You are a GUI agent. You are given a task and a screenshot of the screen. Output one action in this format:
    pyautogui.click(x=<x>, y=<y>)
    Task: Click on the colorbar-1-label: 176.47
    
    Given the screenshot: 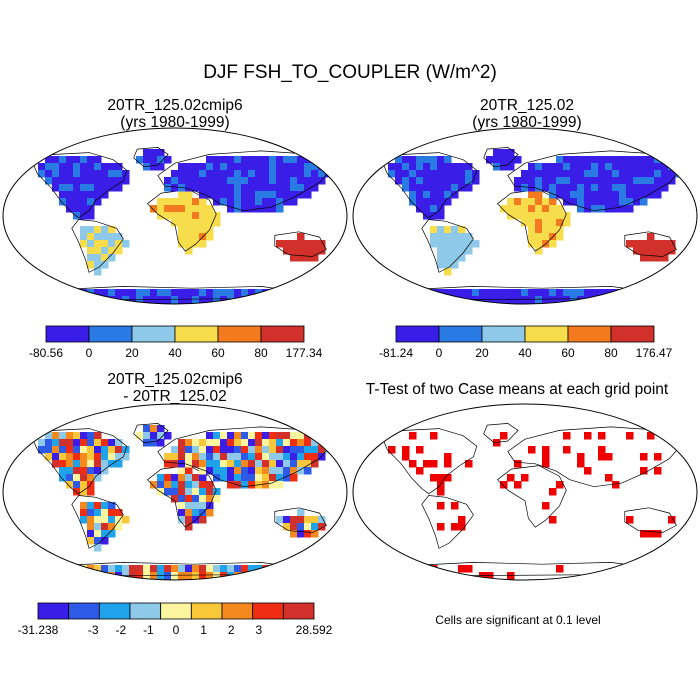 What is the action you would take?
    pyautogui.click(x=654, y=353)
    